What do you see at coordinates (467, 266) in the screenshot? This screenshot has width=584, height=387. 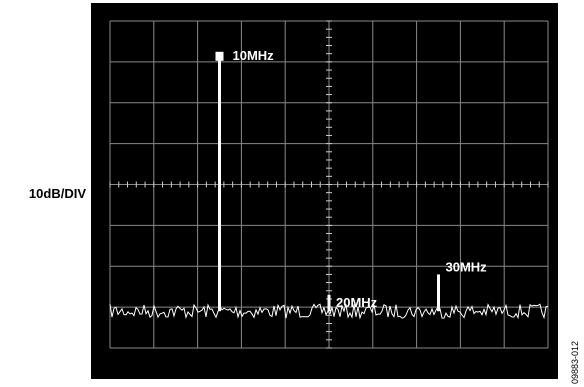 I see `peak-label: 30MHz` at bounding box center [467, 266].